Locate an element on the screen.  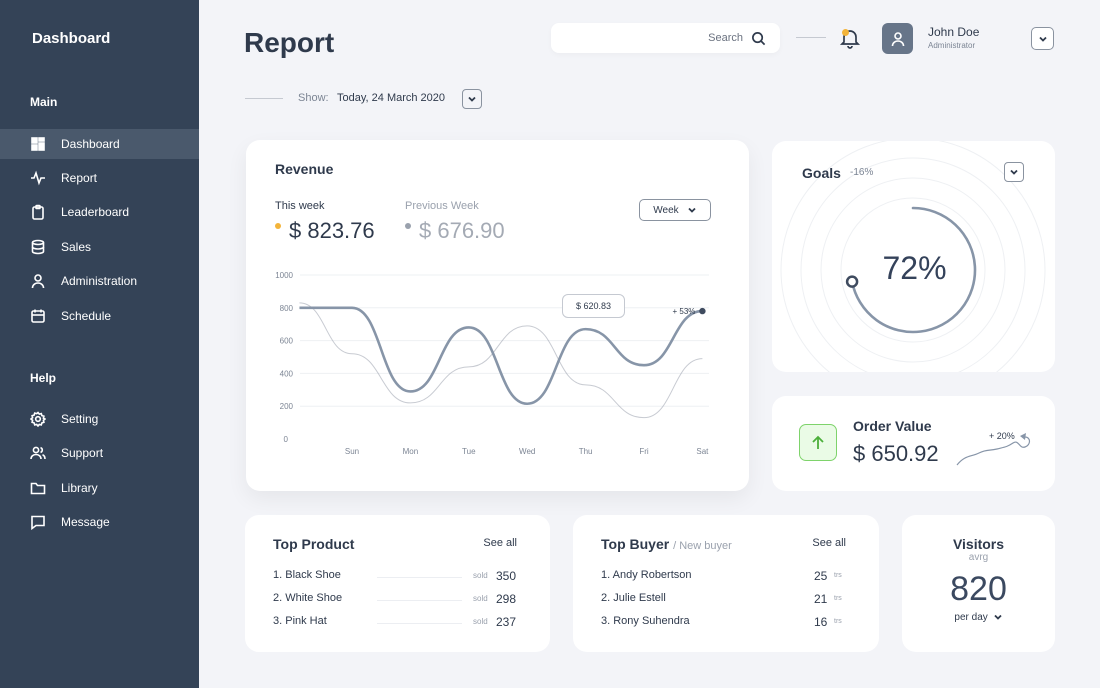
x-tick-label: Sun is located at coordinates (352, 451).